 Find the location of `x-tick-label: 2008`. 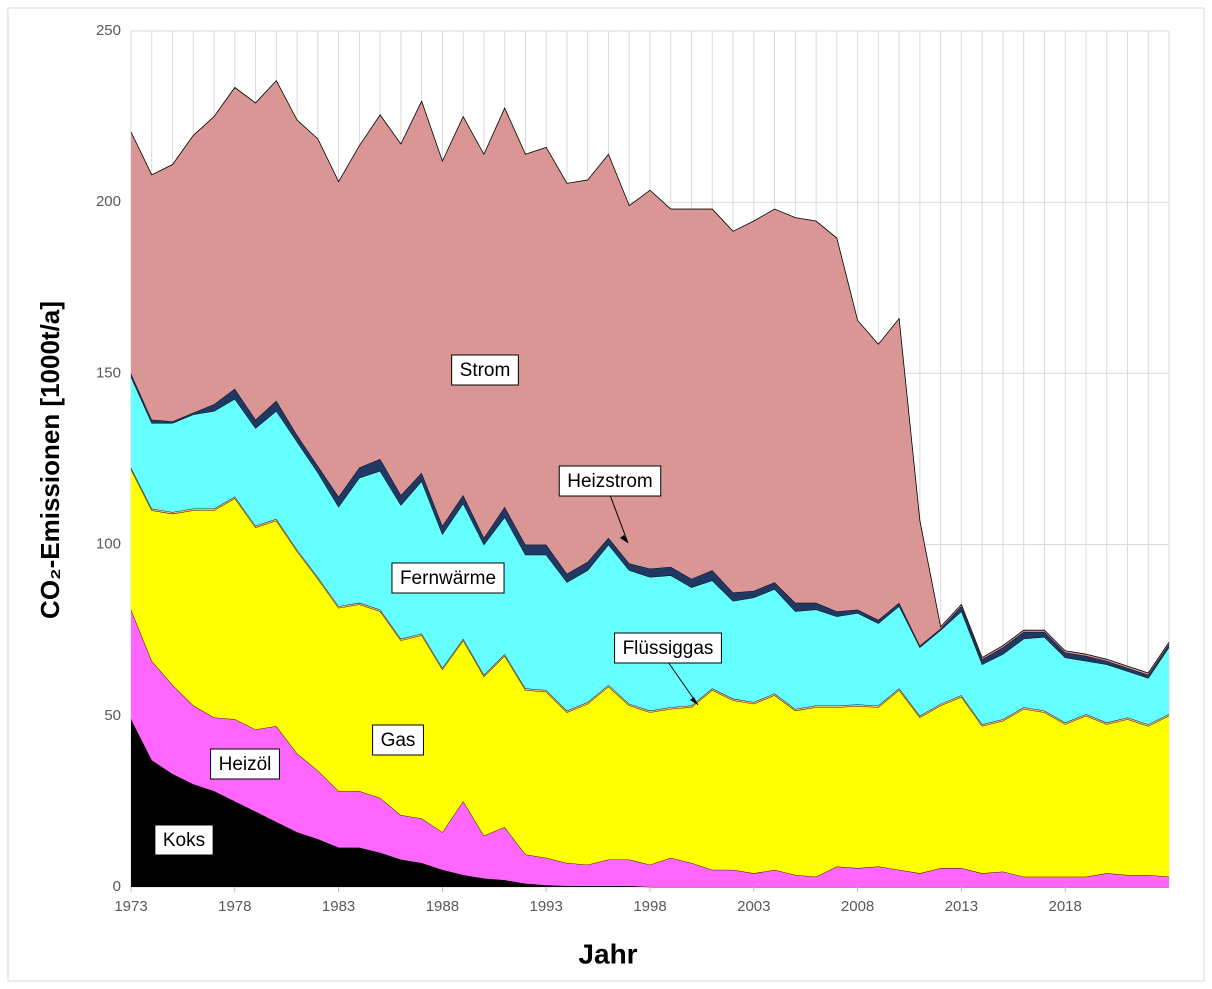

x-tick-label: 2008 is located at coordinates (857, 906).